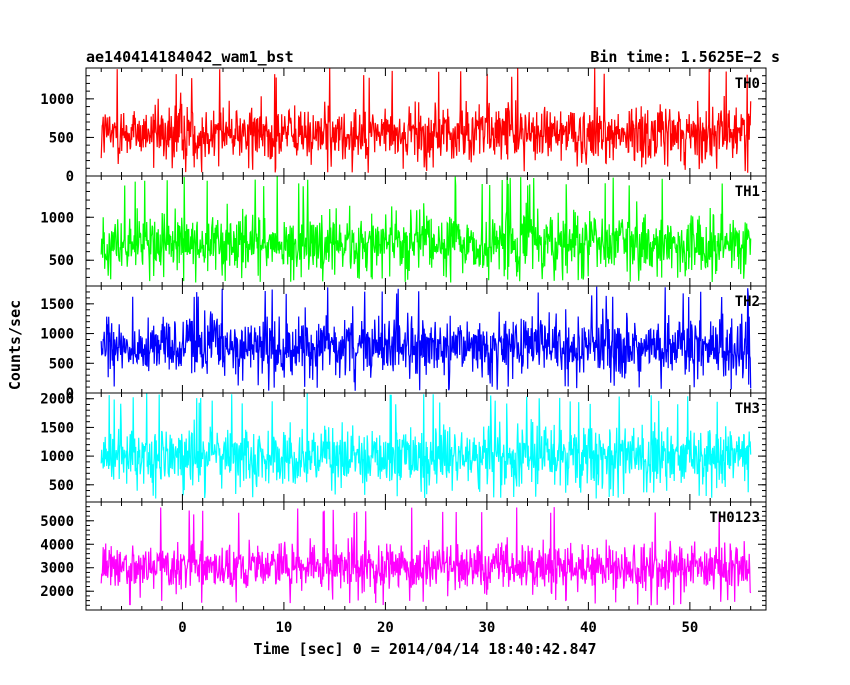  I want to click on x-axis-label: Time [sec] 0 = 2014/04/14 18:40:42.847, so click(424, 649).